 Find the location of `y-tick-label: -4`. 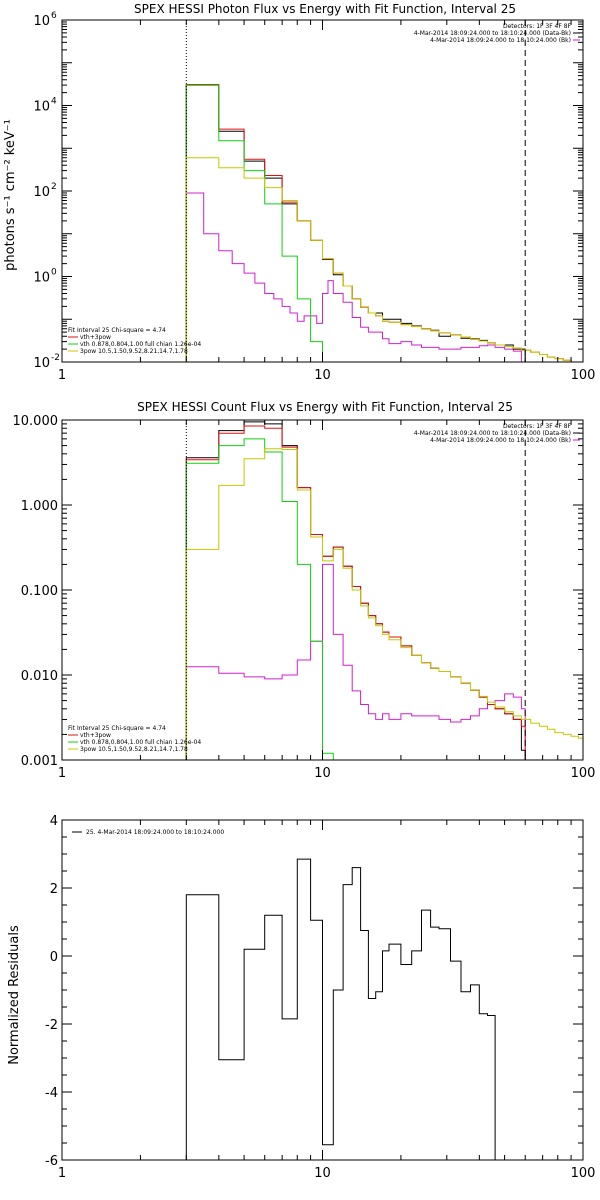

y-tick-label: -4 is located at coordinates (51, 1093).